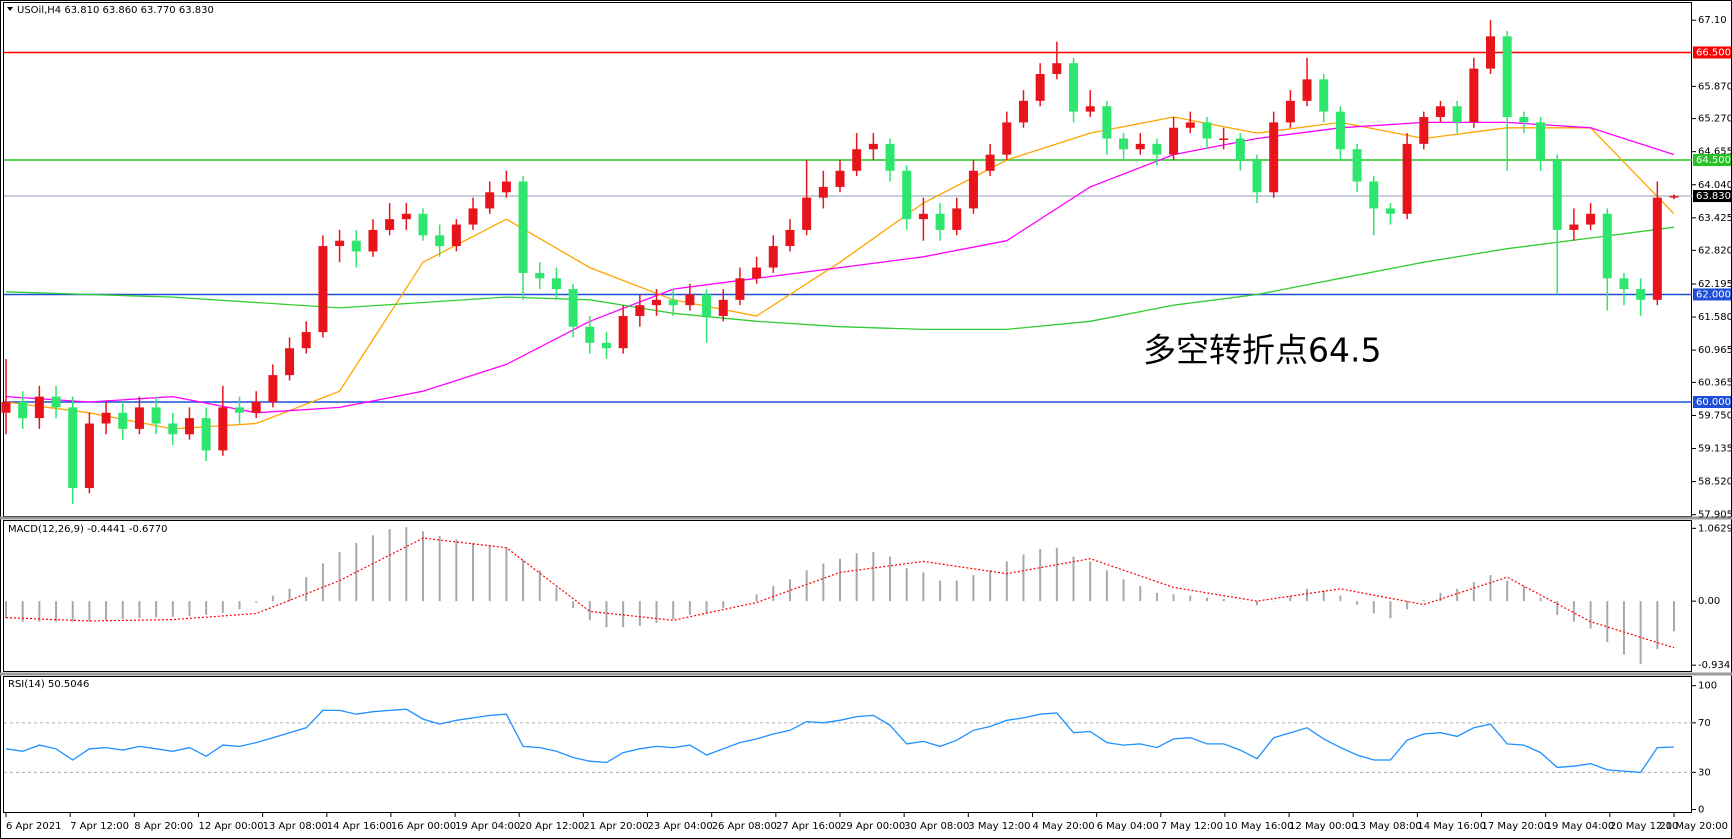 Image resolution: width=1732 pixels, height=839 pixels. Describe the element at coordinates (359, 826) in the screenshot. I see `x-tick-label: 14 Apr 16:00` at that location.